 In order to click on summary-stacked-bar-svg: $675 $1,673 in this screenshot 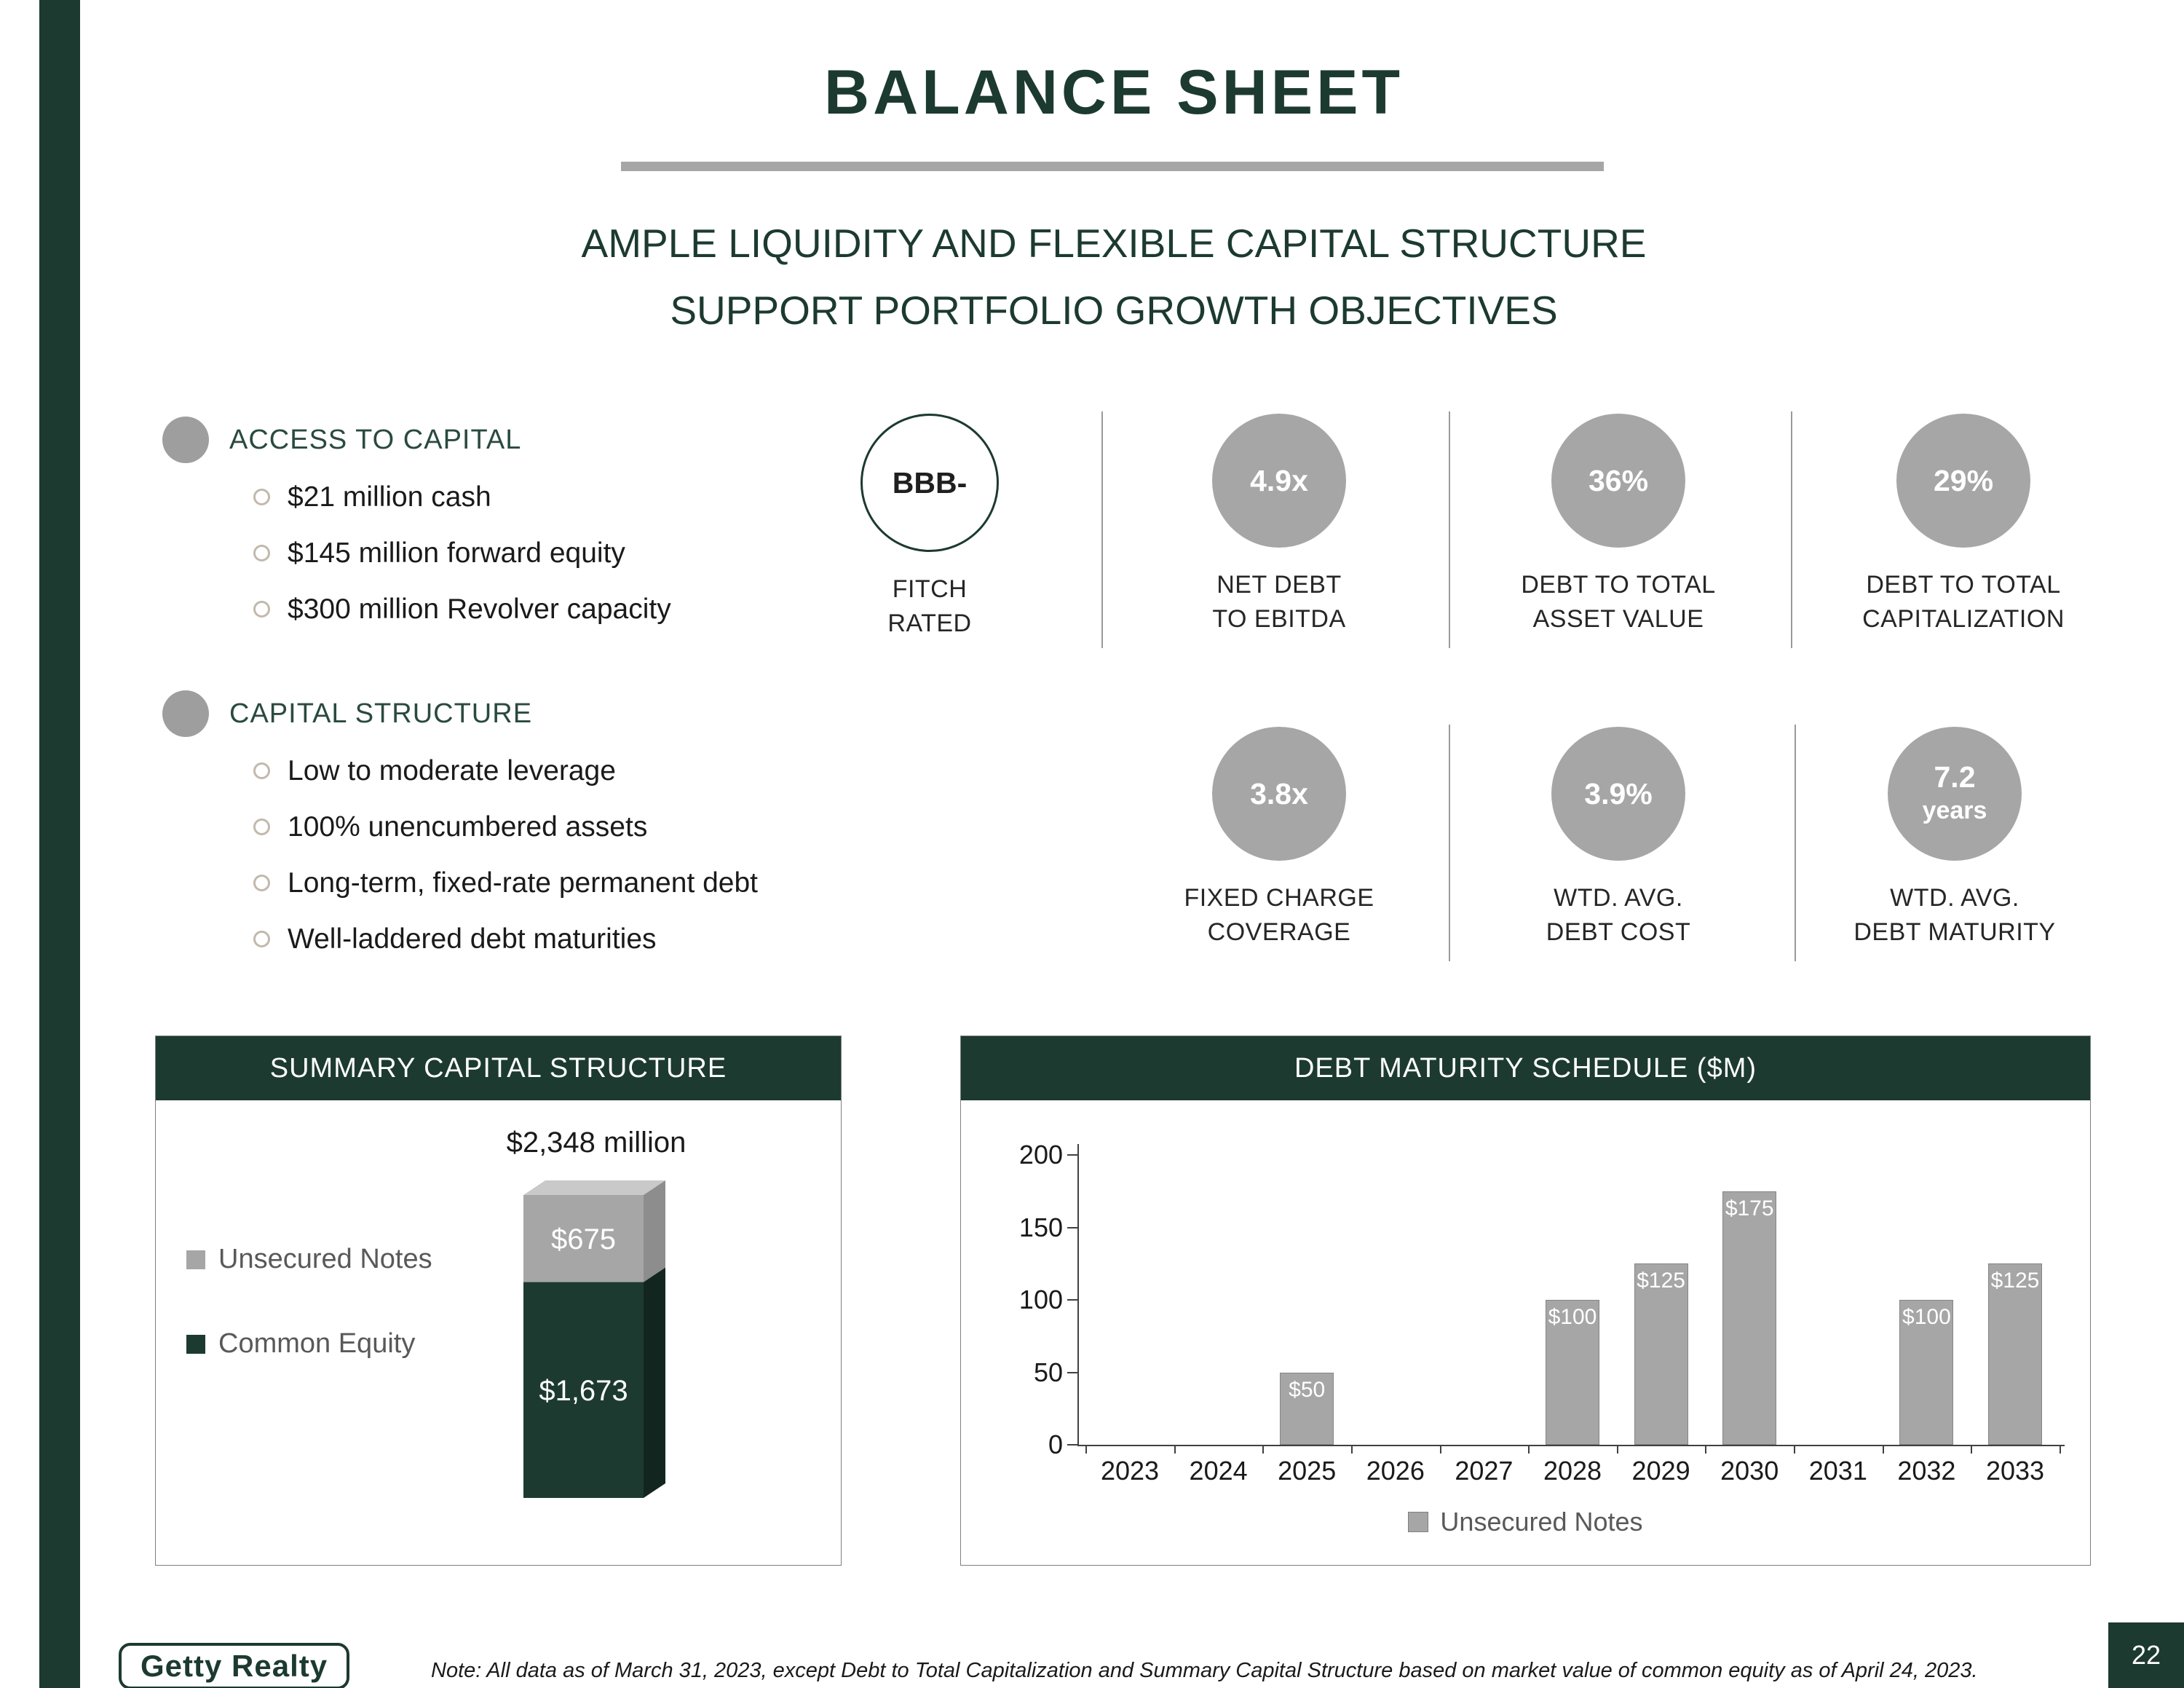, I will do `click(594, 1339)`.